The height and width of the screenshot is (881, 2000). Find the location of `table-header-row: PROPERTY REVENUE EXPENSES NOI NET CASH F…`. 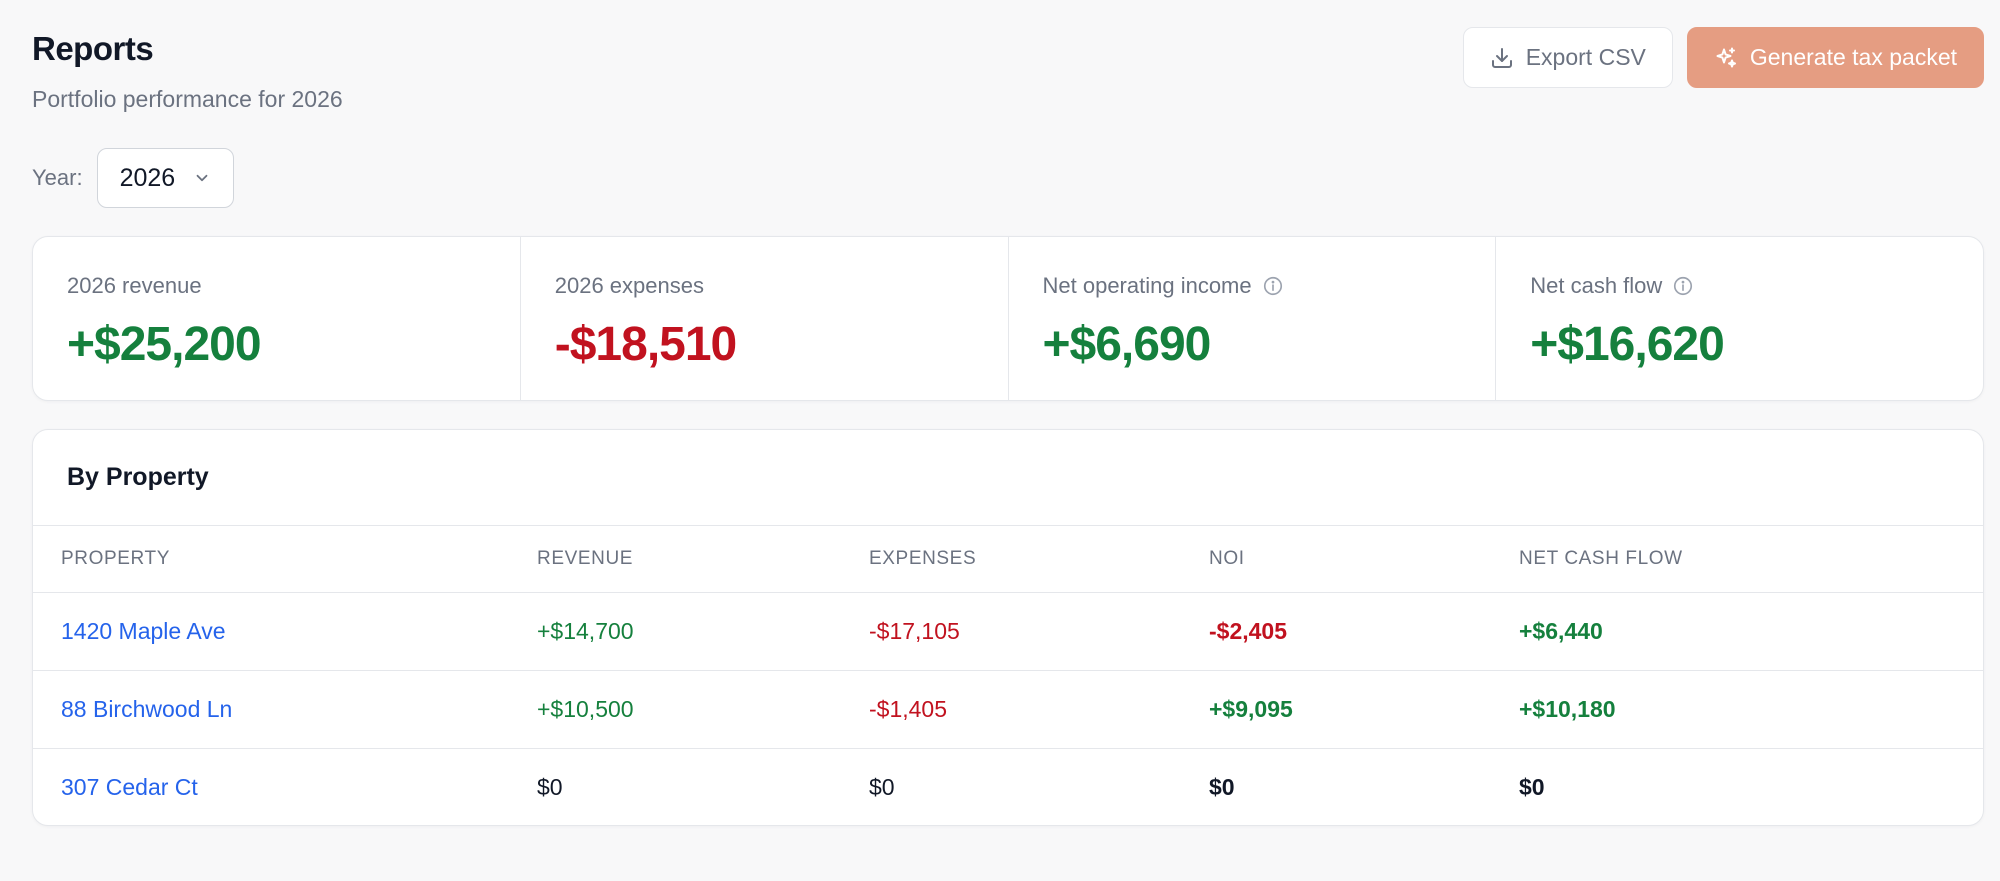

table-header-row: PROPERTY REVENUE EXPENSES NOI NET CASH F… is located at coordinates (1008, 559).